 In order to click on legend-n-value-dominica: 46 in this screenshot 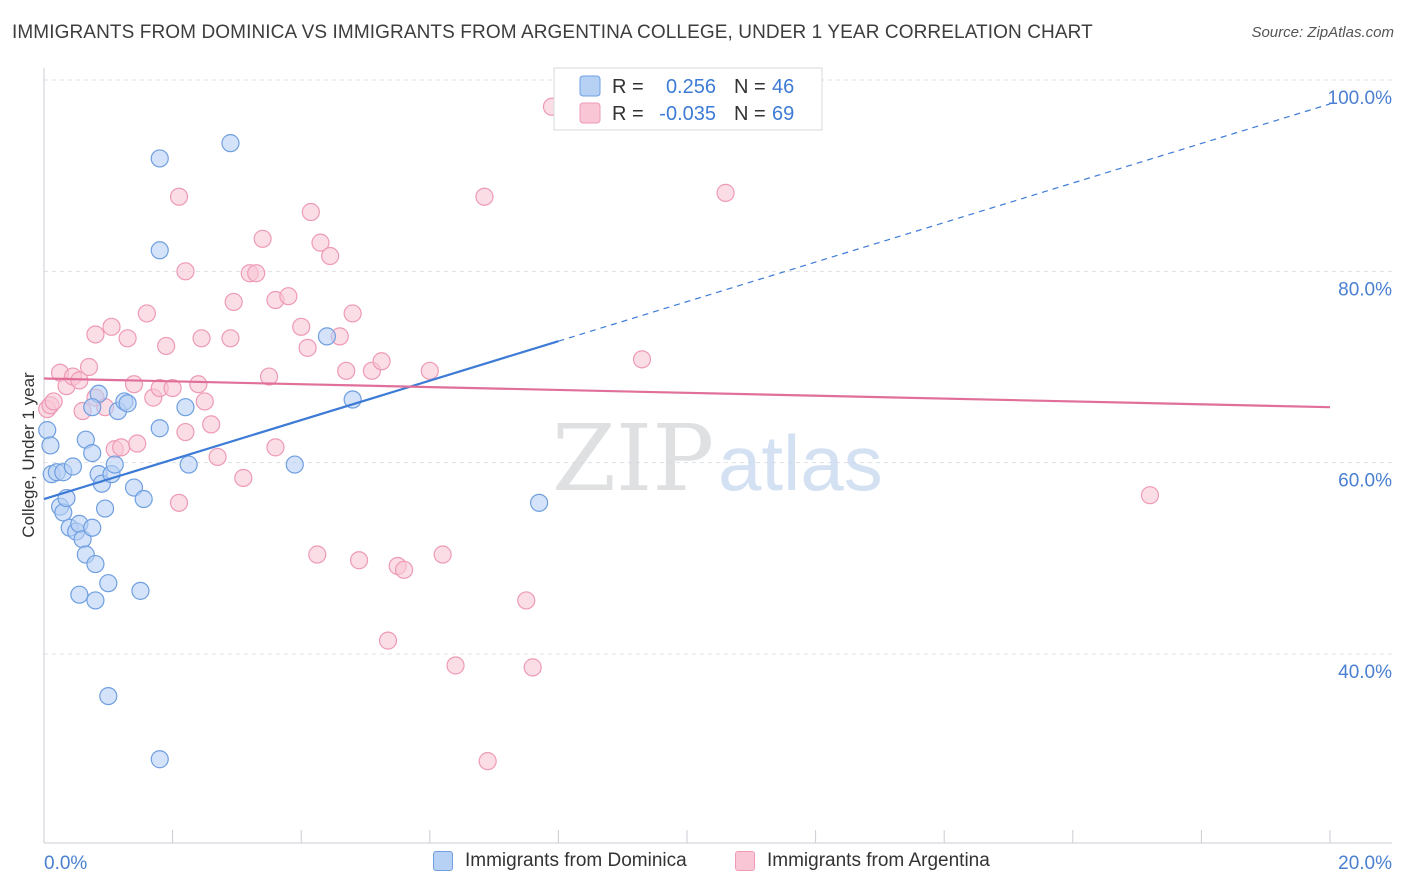, I will do `click(783, 87)`.